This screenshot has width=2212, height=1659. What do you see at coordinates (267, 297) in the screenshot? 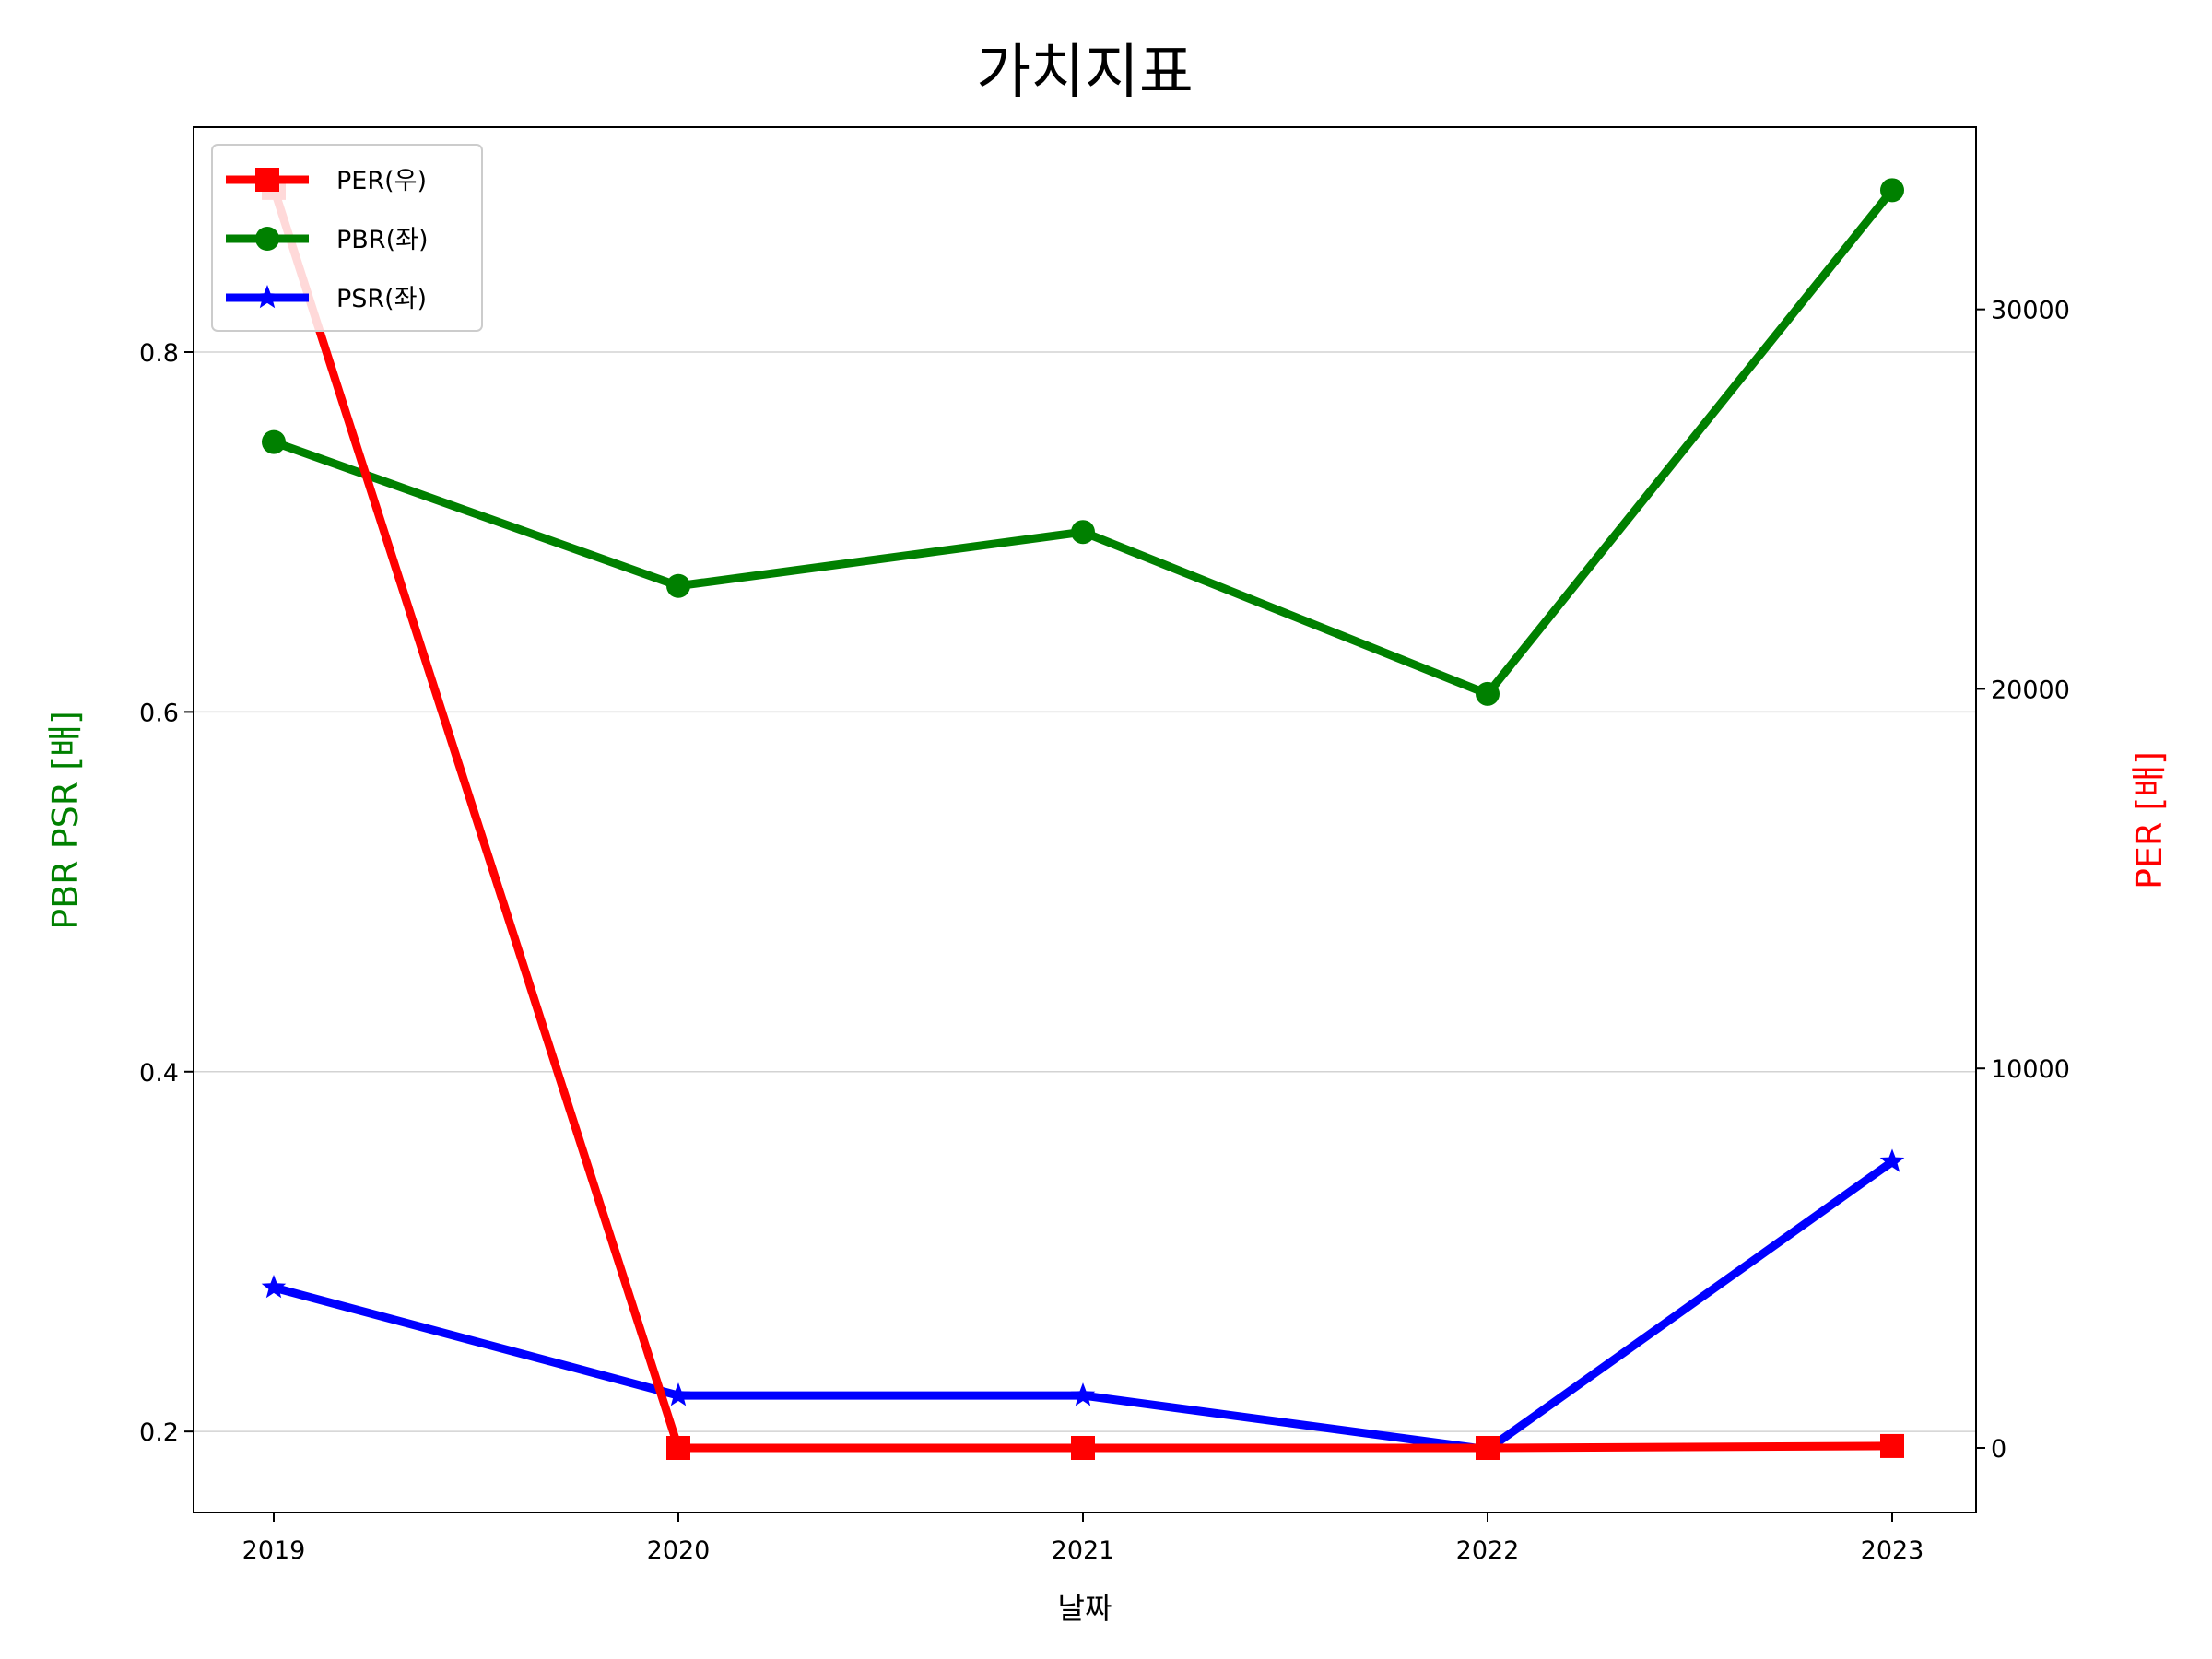
I see `legend-psr-marker` at bounding box center [267, 297].